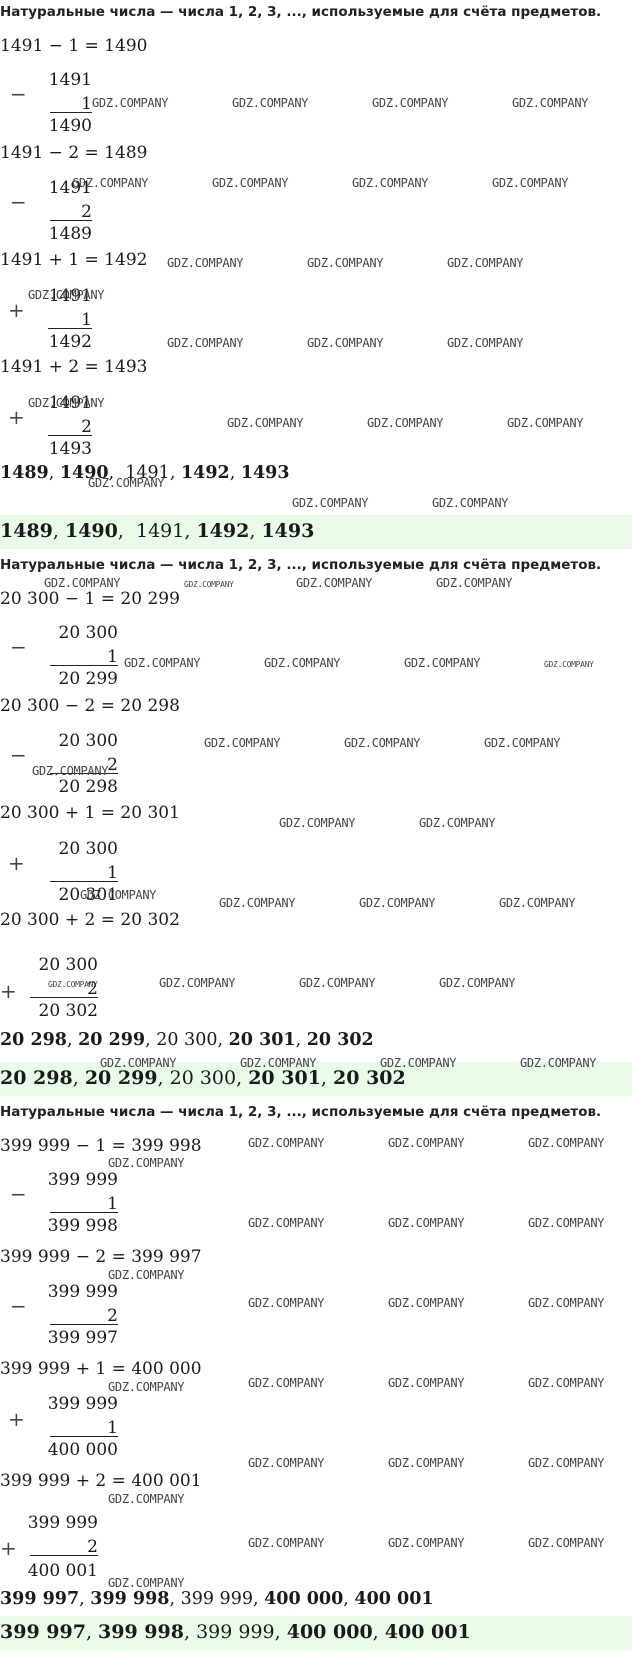 This screenshot has width=632, height=1653. I want to click on equation: 20 300 + 1 = 20 301, so click(90, 813).